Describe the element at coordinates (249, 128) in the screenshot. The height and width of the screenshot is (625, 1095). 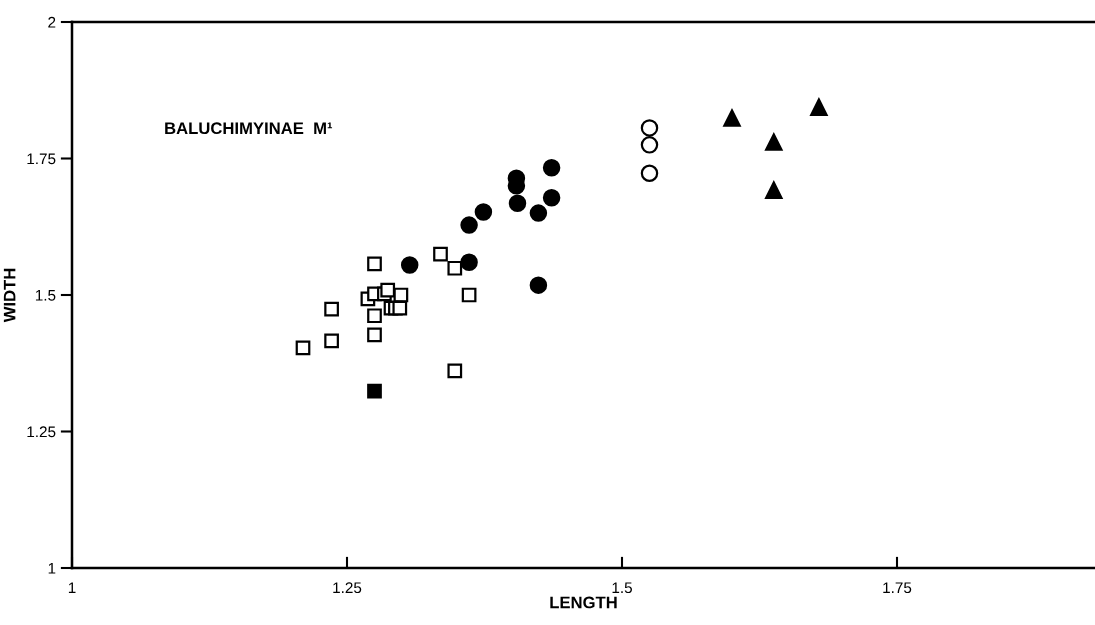
I see `annotation: BALUCHIMYINAE M¹` at that location.